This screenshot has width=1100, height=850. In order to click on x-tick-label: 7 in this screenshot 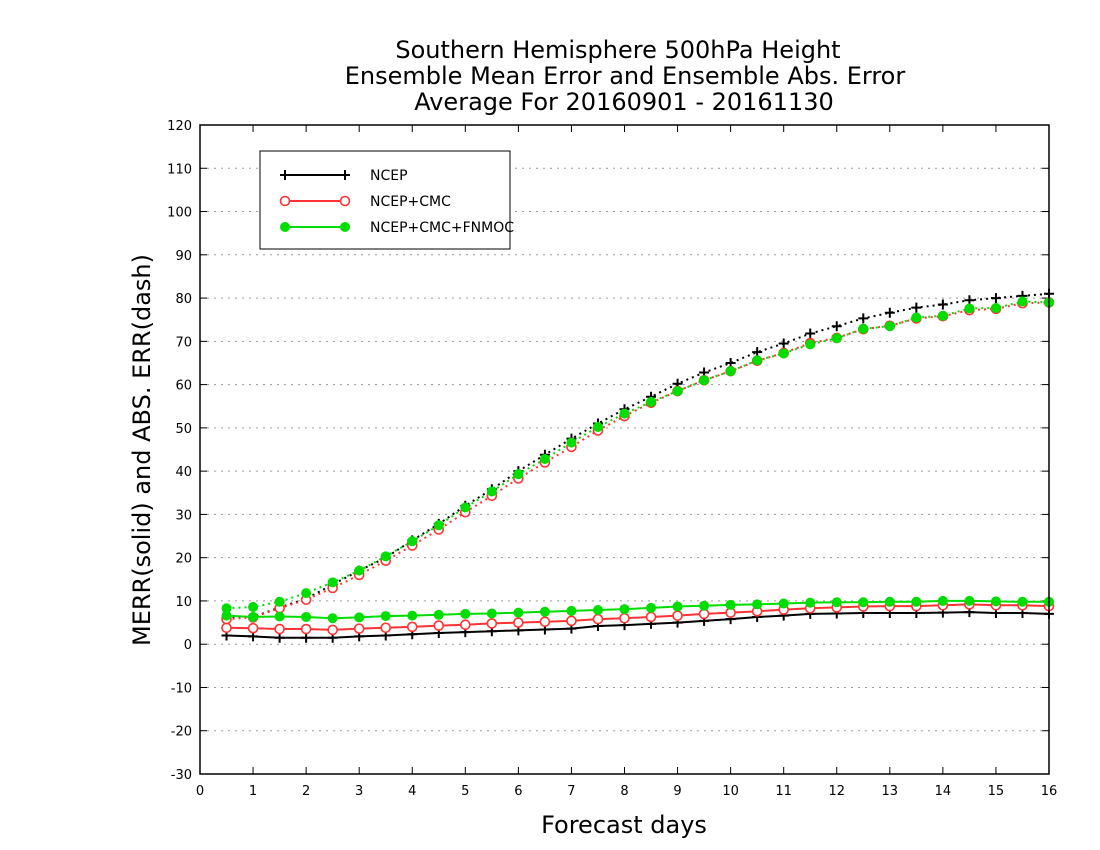, I will do `click(571, 791)`.